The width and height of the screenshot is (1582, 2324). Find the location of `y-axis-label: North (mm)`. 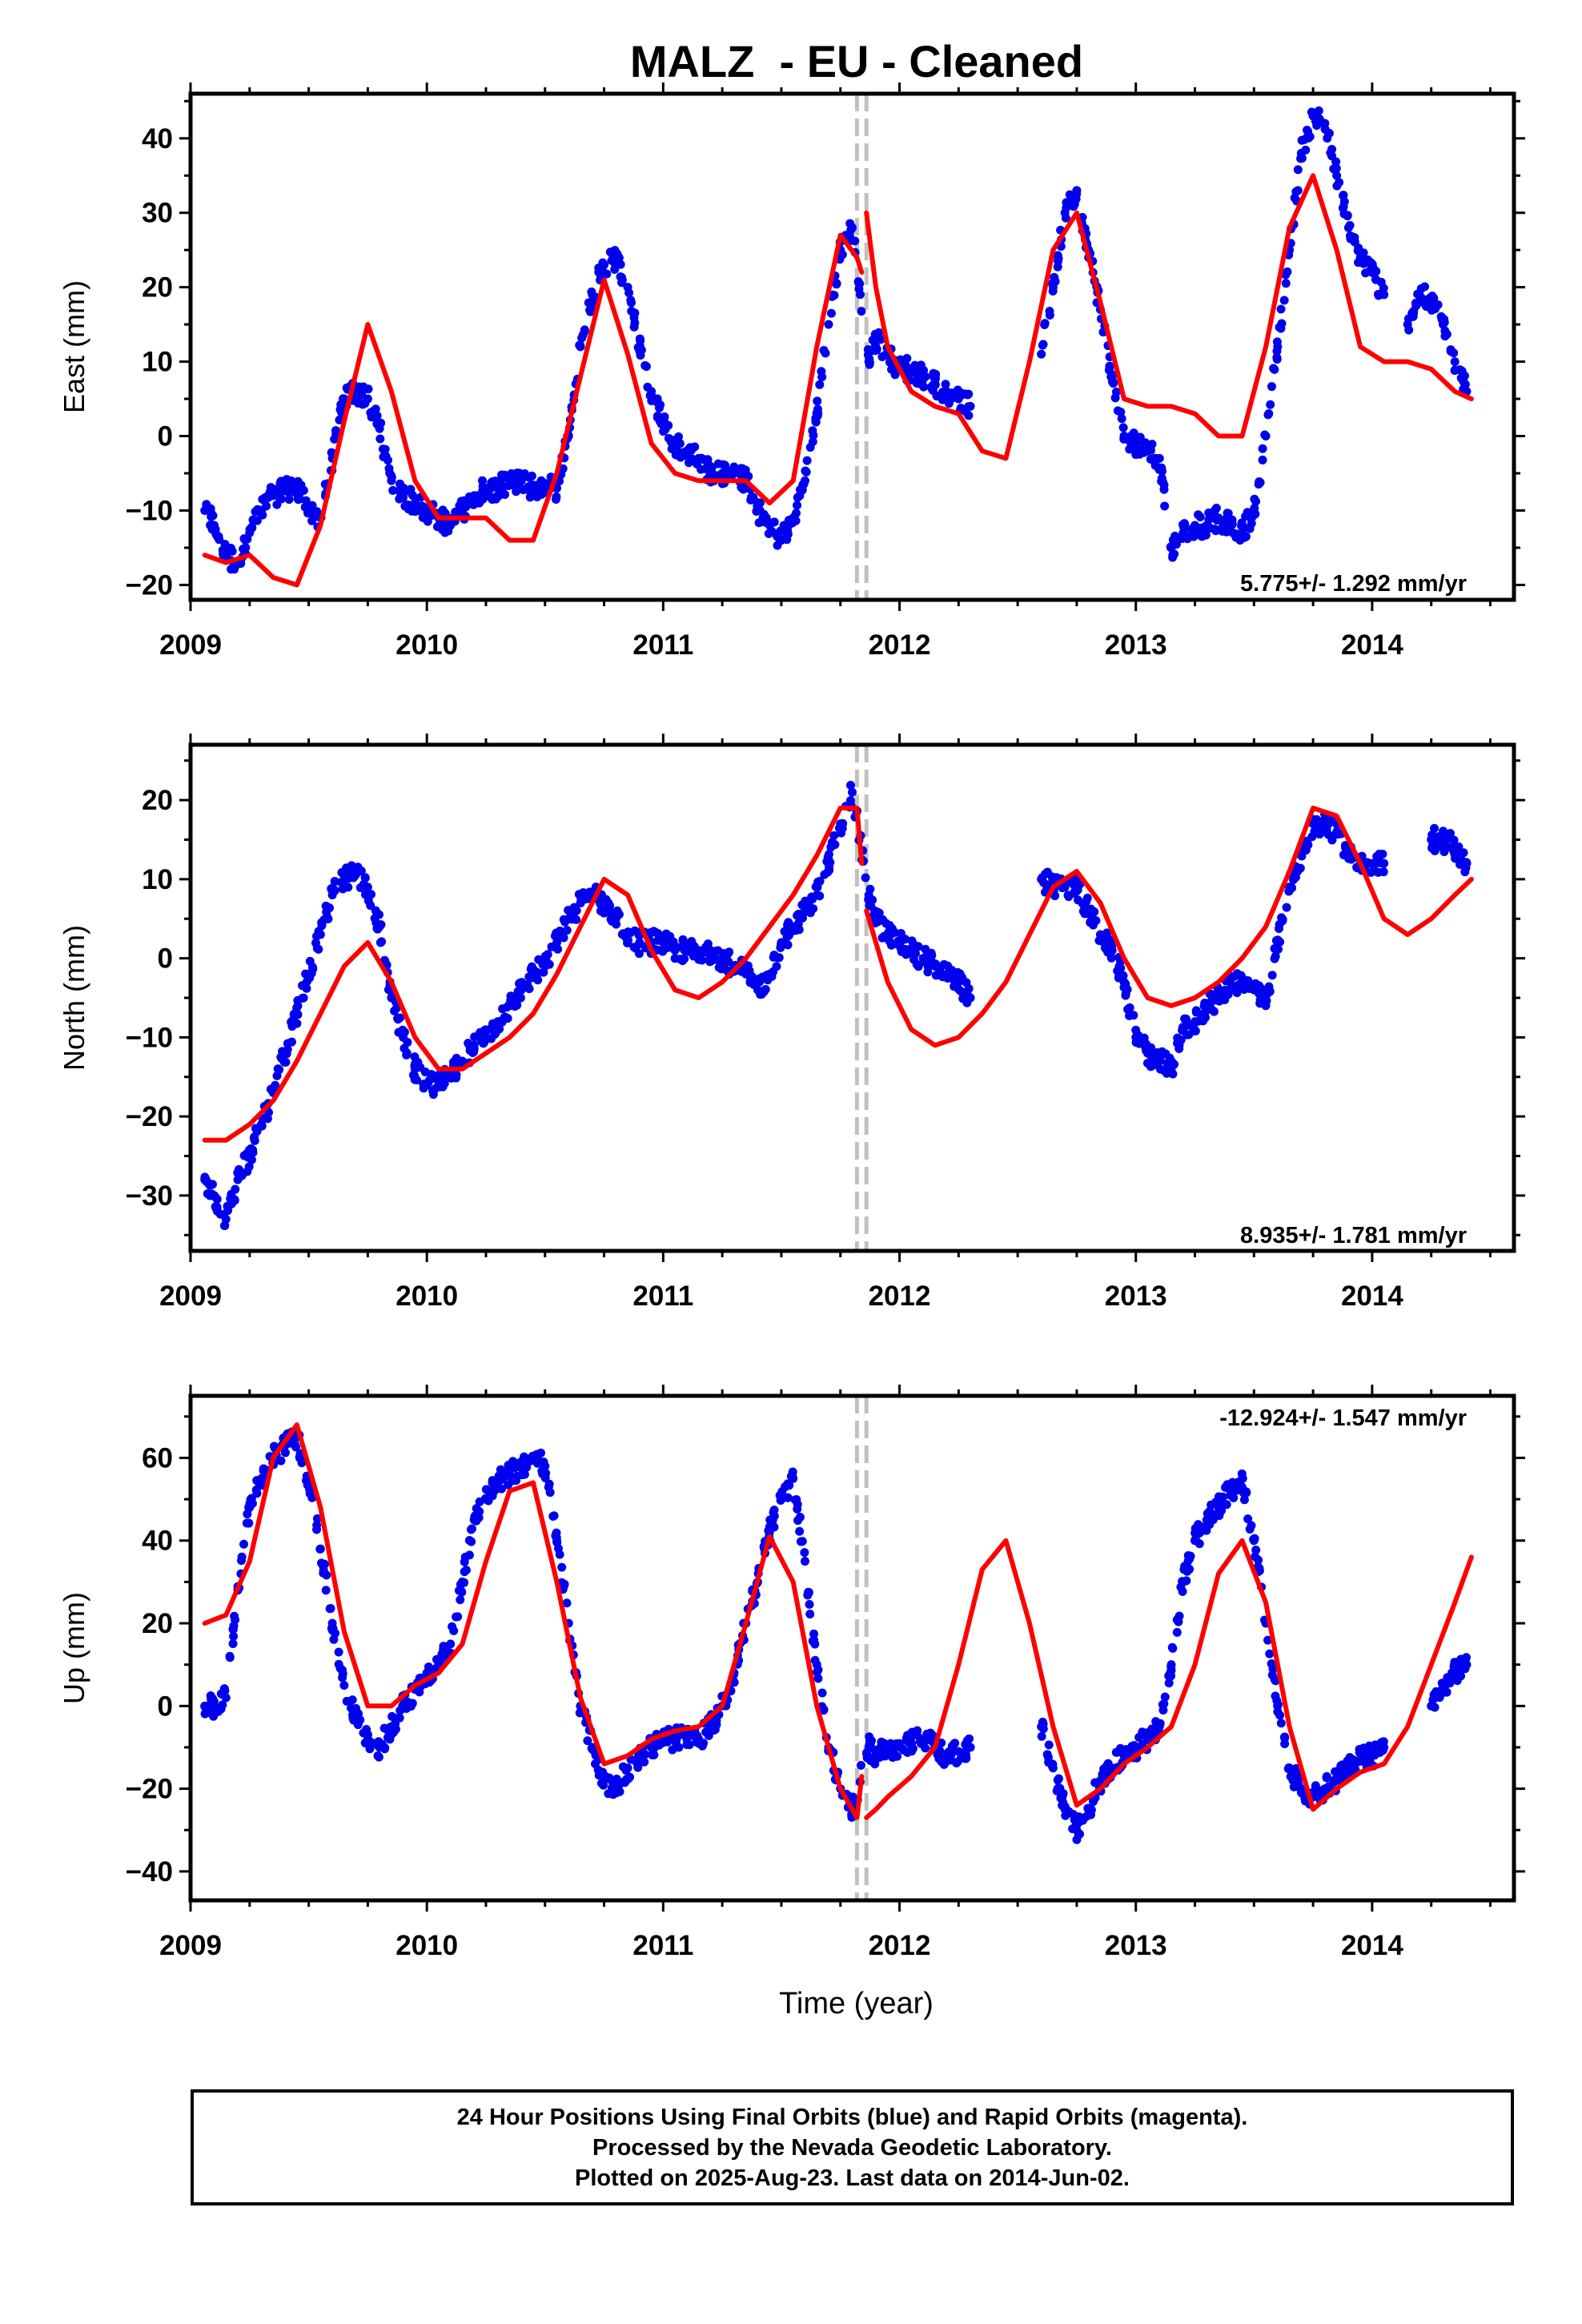

y-axis-label: North (mm) is located at coordinates (74, 998).